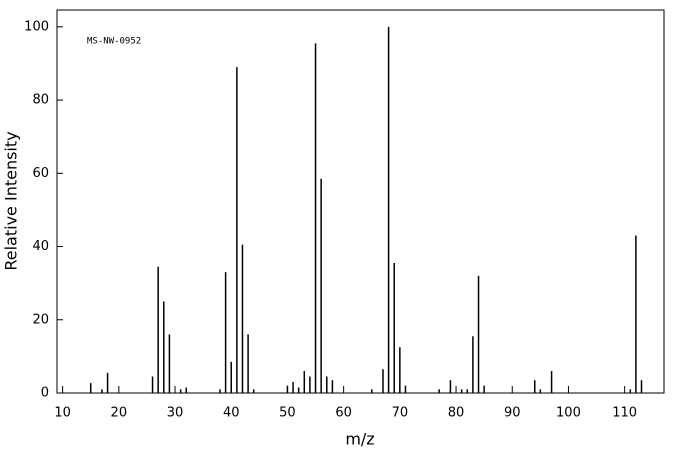 The height and width of the screenshot is (455, 676). Describe the element at coordinates (114, 42) in the screenshot. I see `annotation: MS-NW-0952` at that location.